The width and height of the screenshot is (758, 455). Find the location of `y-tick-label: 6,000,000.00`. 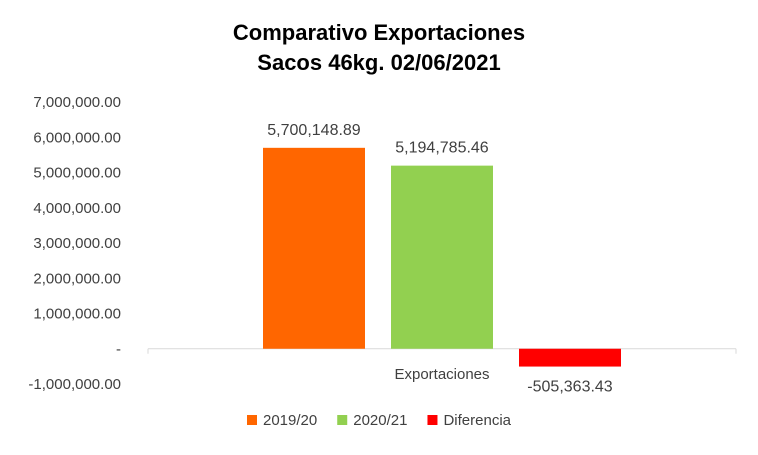

y-tick-label: 6,000,000.00 is located at coordinates (77, 137).